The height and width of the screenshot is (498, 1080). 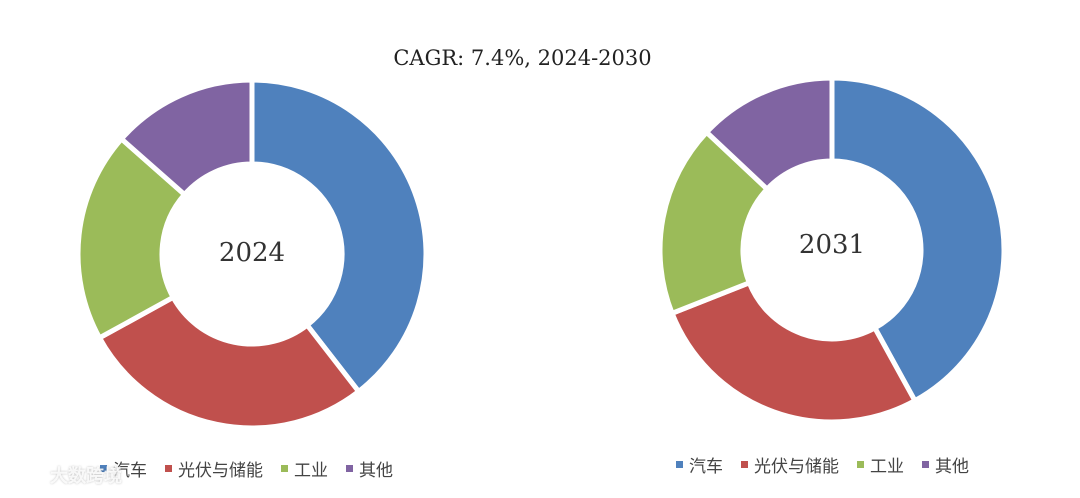 I want to click on legend-2031: 汽车 光伏与储能 工业 其他, so click(x=831, y=464).